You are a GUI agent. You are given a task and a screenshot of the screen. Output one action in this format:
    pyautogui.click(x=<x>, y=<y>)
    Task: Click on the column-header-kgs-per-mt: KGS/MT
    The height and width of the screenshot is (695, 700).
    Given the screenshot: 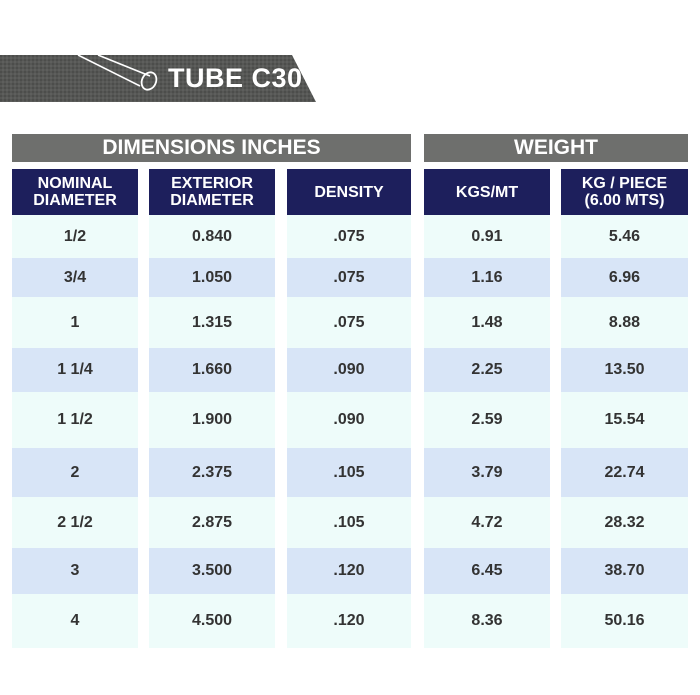 What is the action you would take?
    pyautogui.click(x=487, y=192)
    